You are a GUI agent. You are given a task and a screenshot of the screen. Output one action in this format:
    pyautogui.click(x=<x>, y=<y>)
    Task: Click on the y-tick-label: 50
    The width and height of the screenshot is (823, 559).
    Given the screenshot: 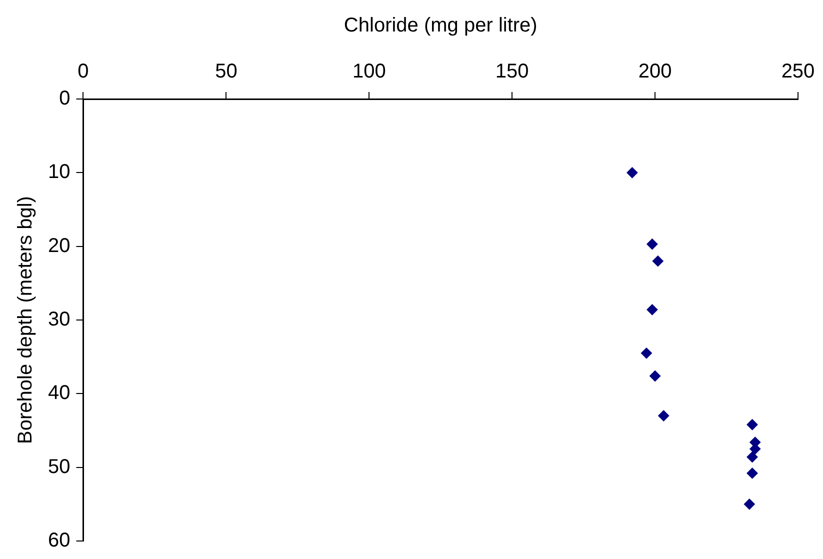 What is the action you would take?
    pyautogui.click(x=59, y=467)
    